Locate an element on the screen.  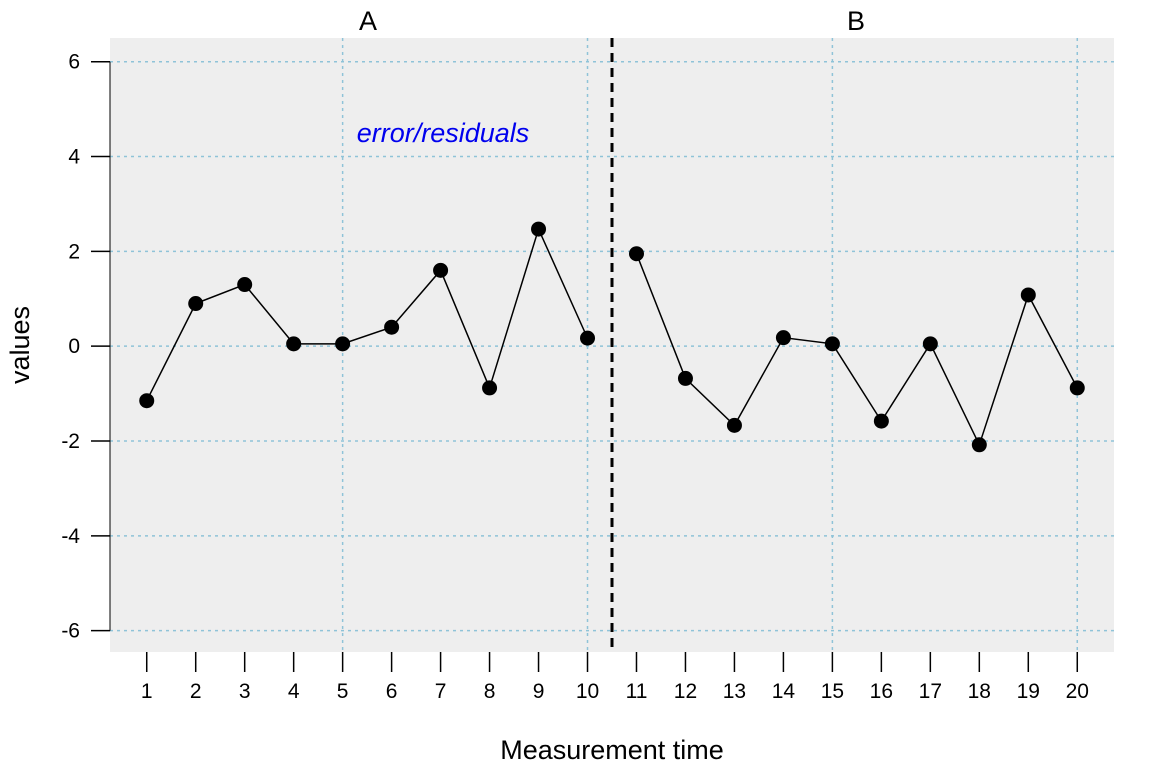
y-axis-title: values is located at coordinates (20, 345).